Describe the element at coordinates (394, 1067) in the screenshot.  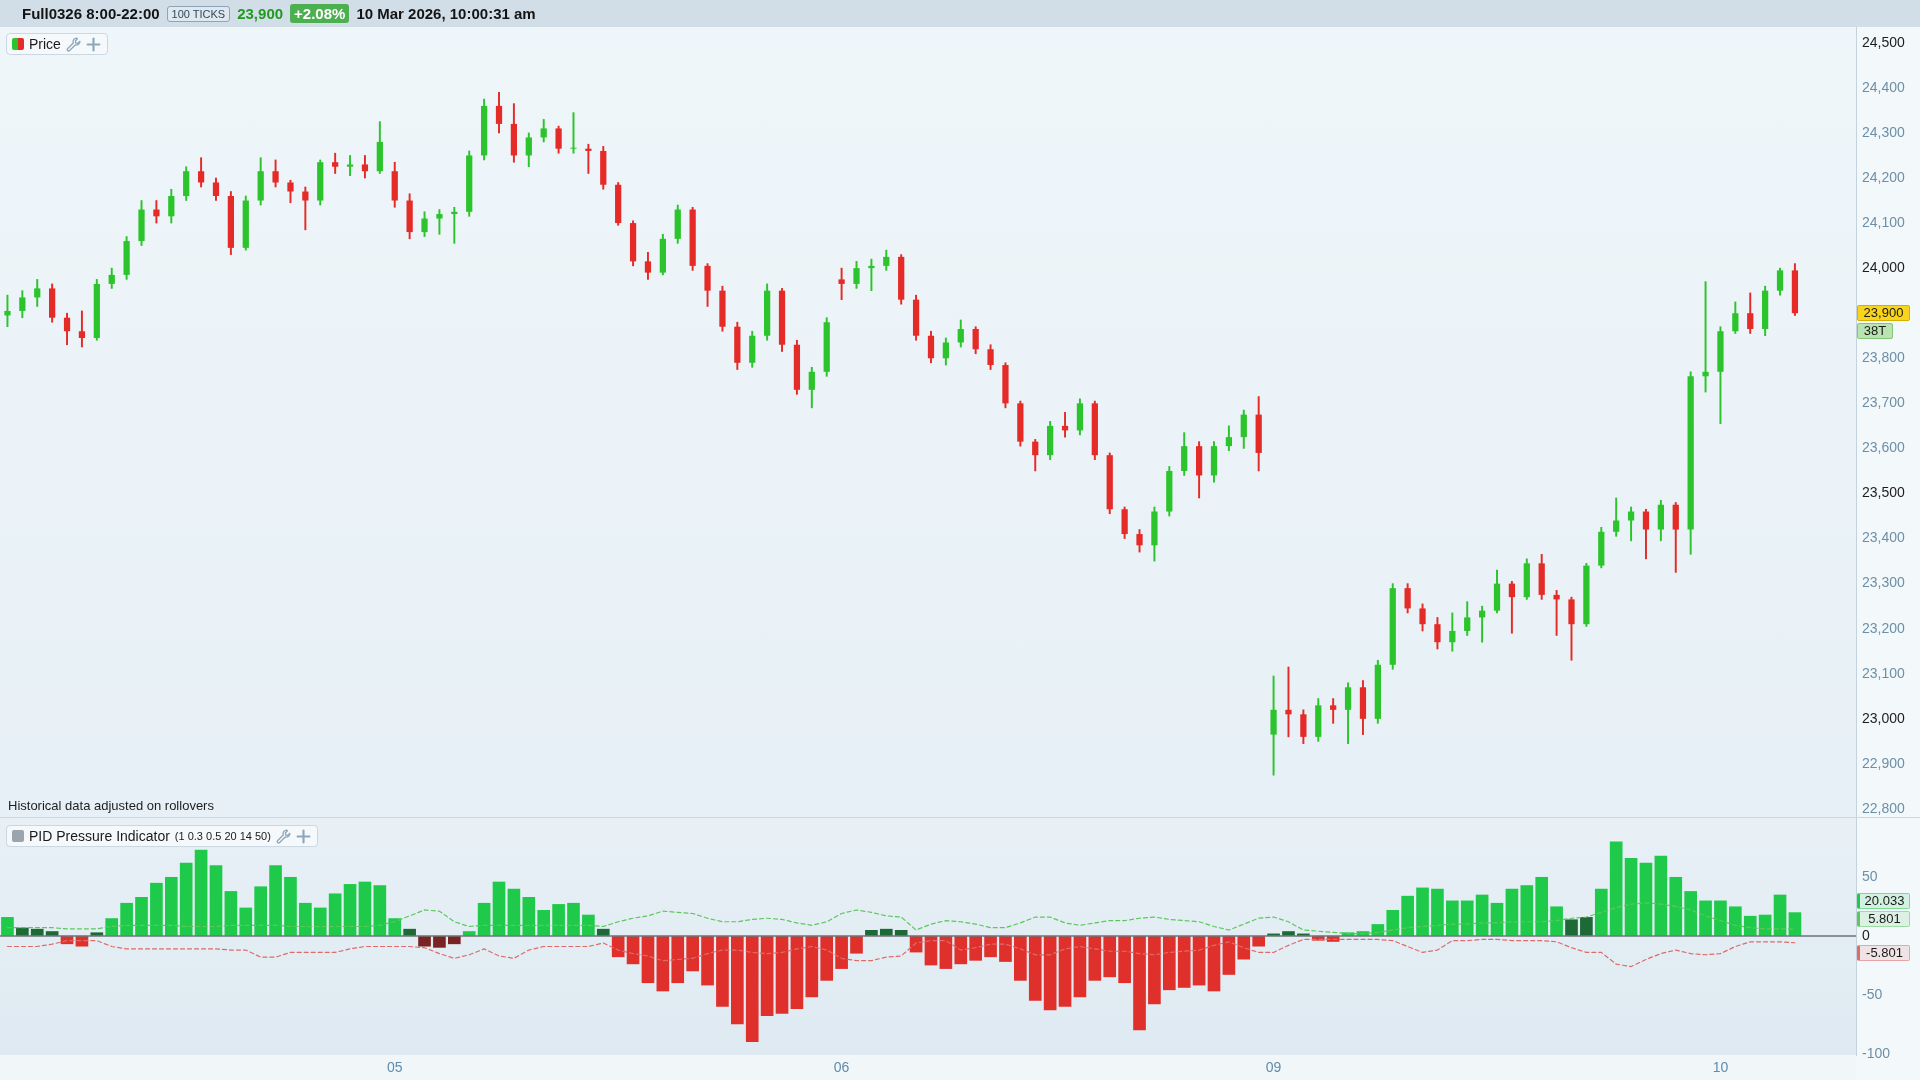
I see `x-tick-label: 05` at that location.